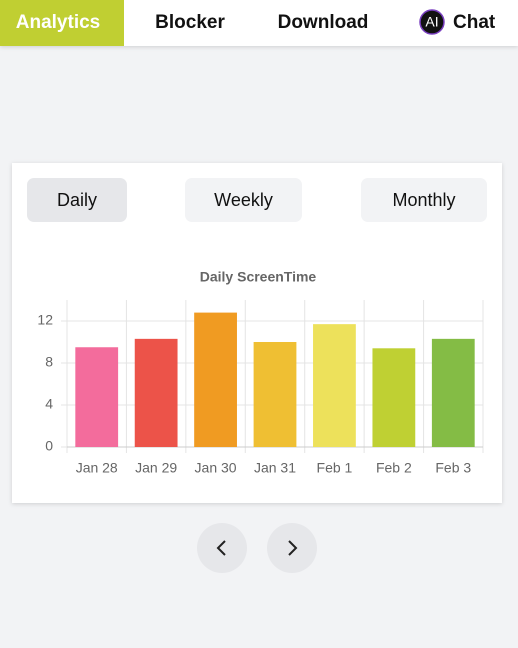  What do you see at coordinates (275, 468) in the screenshot?
I see `x-tick-label: Jan 31` at bounding box center [275, 468].